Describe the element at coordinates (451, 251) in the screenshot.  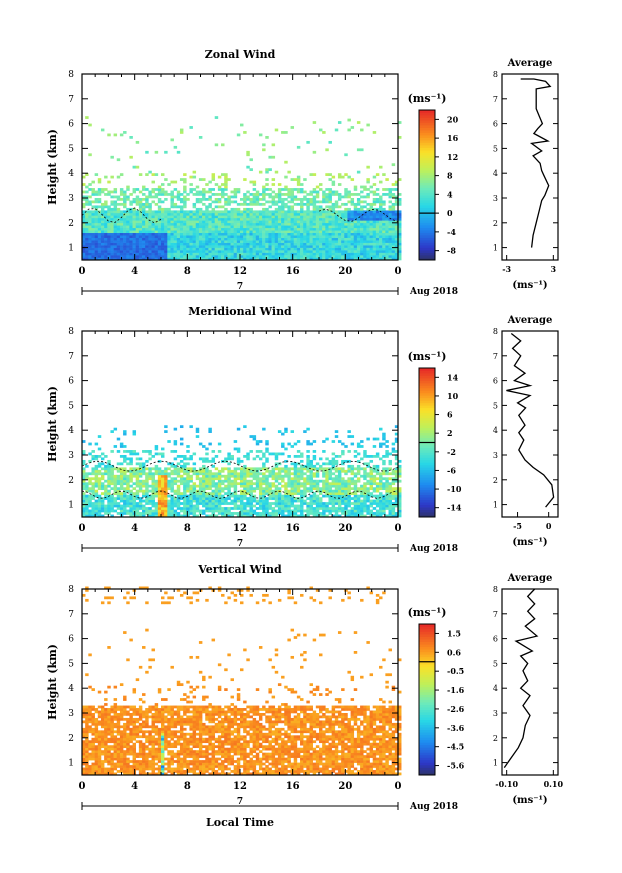
I see `colorbar-tick-label: -8` at that location.